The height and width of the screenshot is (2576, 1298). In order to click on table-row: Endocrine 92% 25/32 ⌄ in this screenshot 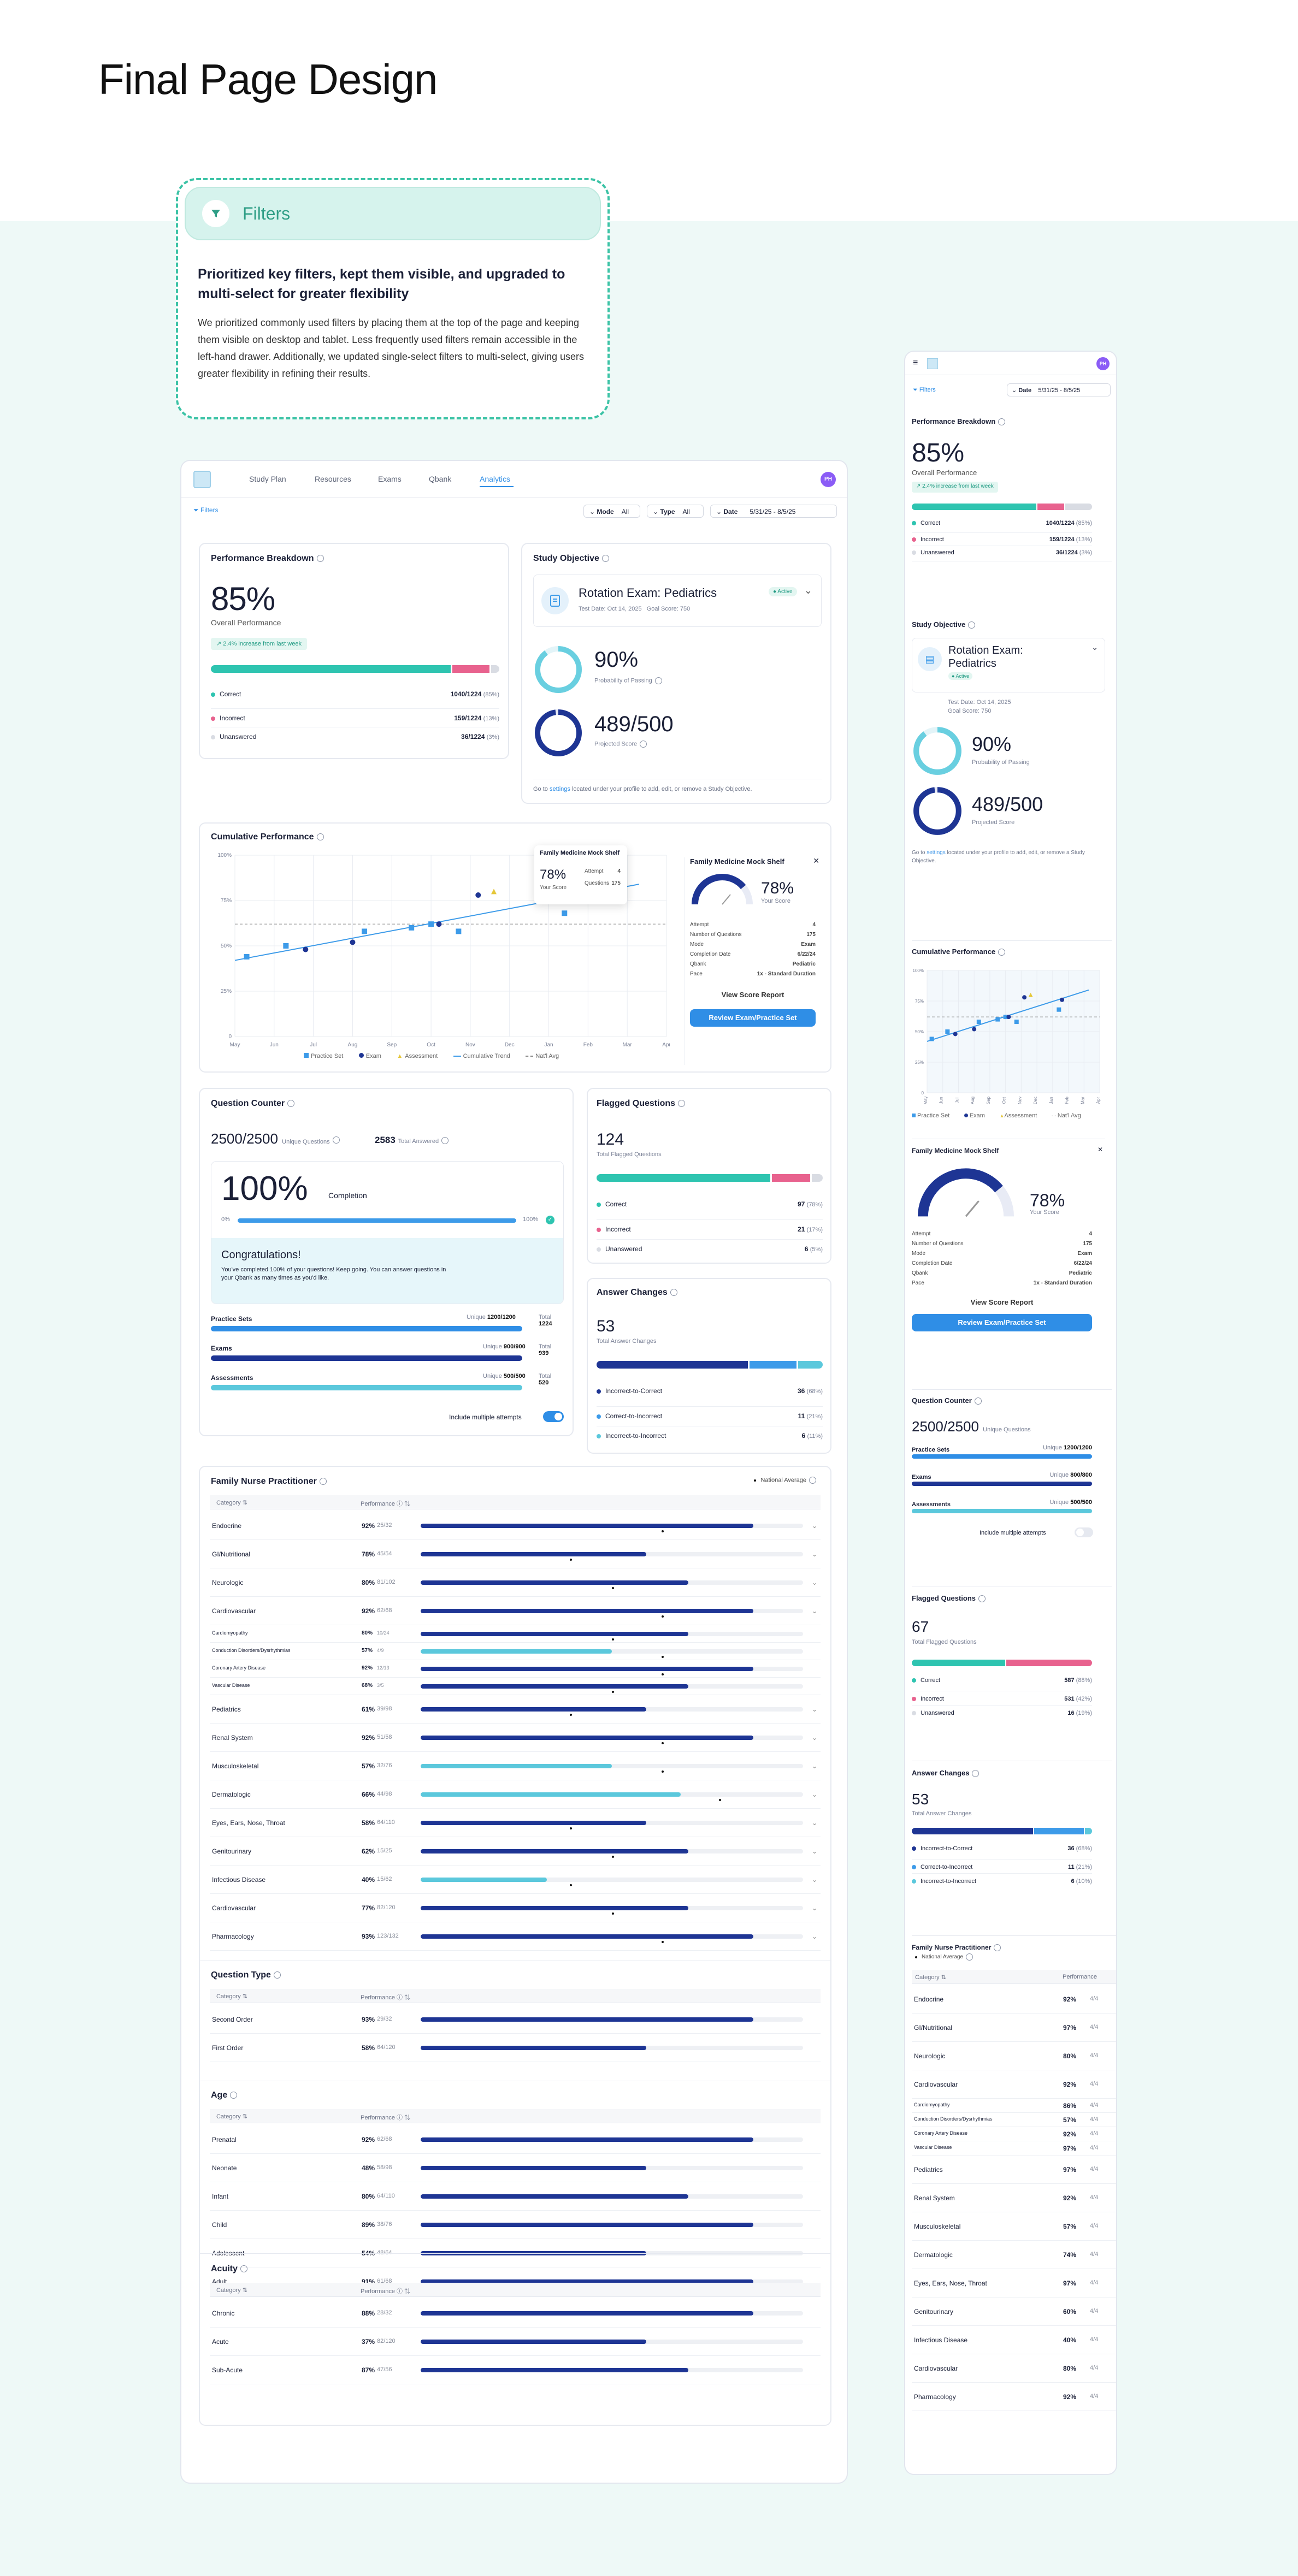, I will do `click(515, 1526)`.